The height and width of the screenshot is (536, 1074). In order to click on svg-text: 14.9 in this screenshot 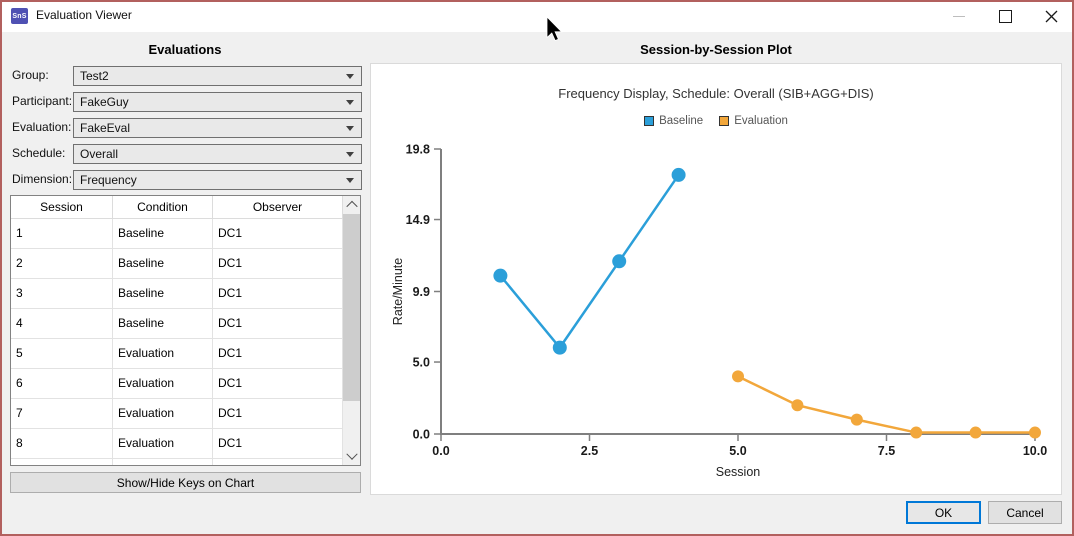, I will do `click(418, 220)`.